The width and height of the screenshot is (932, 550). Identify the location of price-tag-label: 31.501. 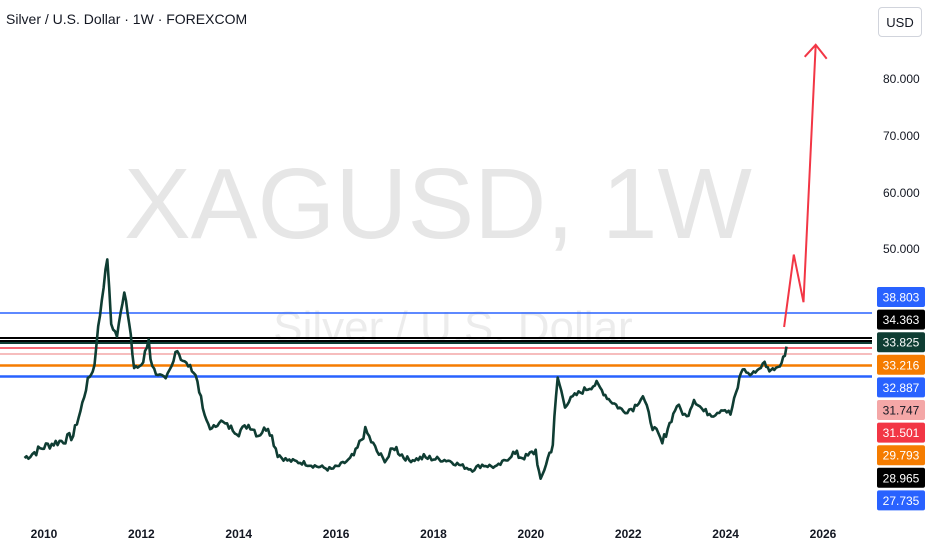
(901, 433).